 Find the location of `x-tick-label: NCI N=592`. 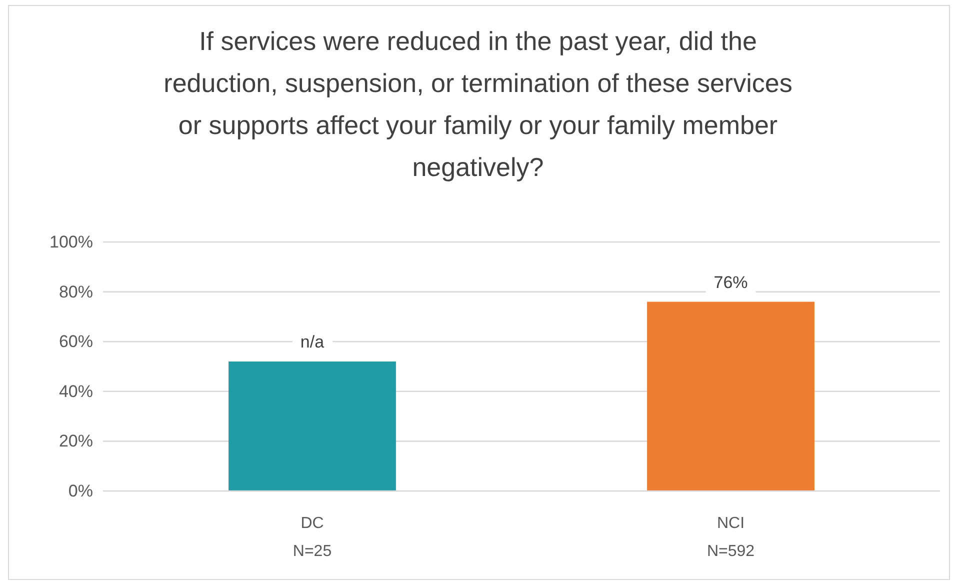

x-tick-label: NCI N=592 is located at coordinates (730, 537).